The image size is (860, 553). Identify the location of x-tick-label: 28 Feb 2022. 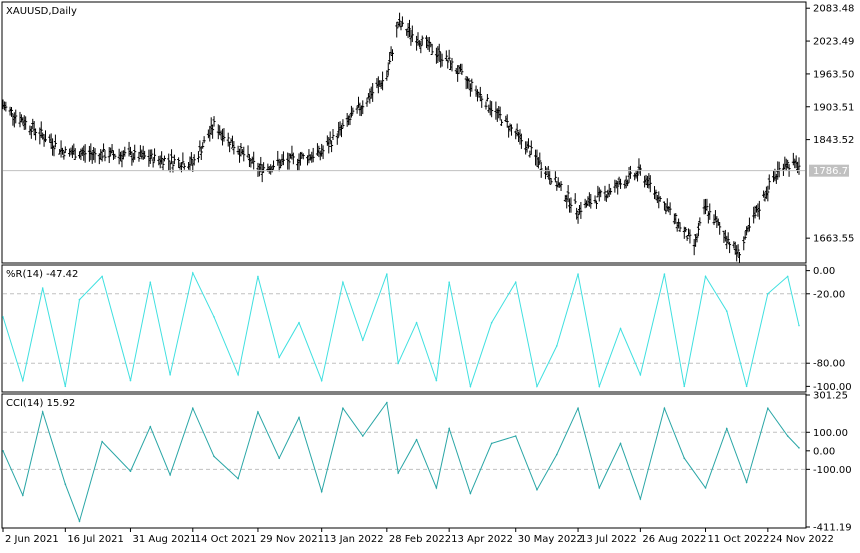
(420, 539).